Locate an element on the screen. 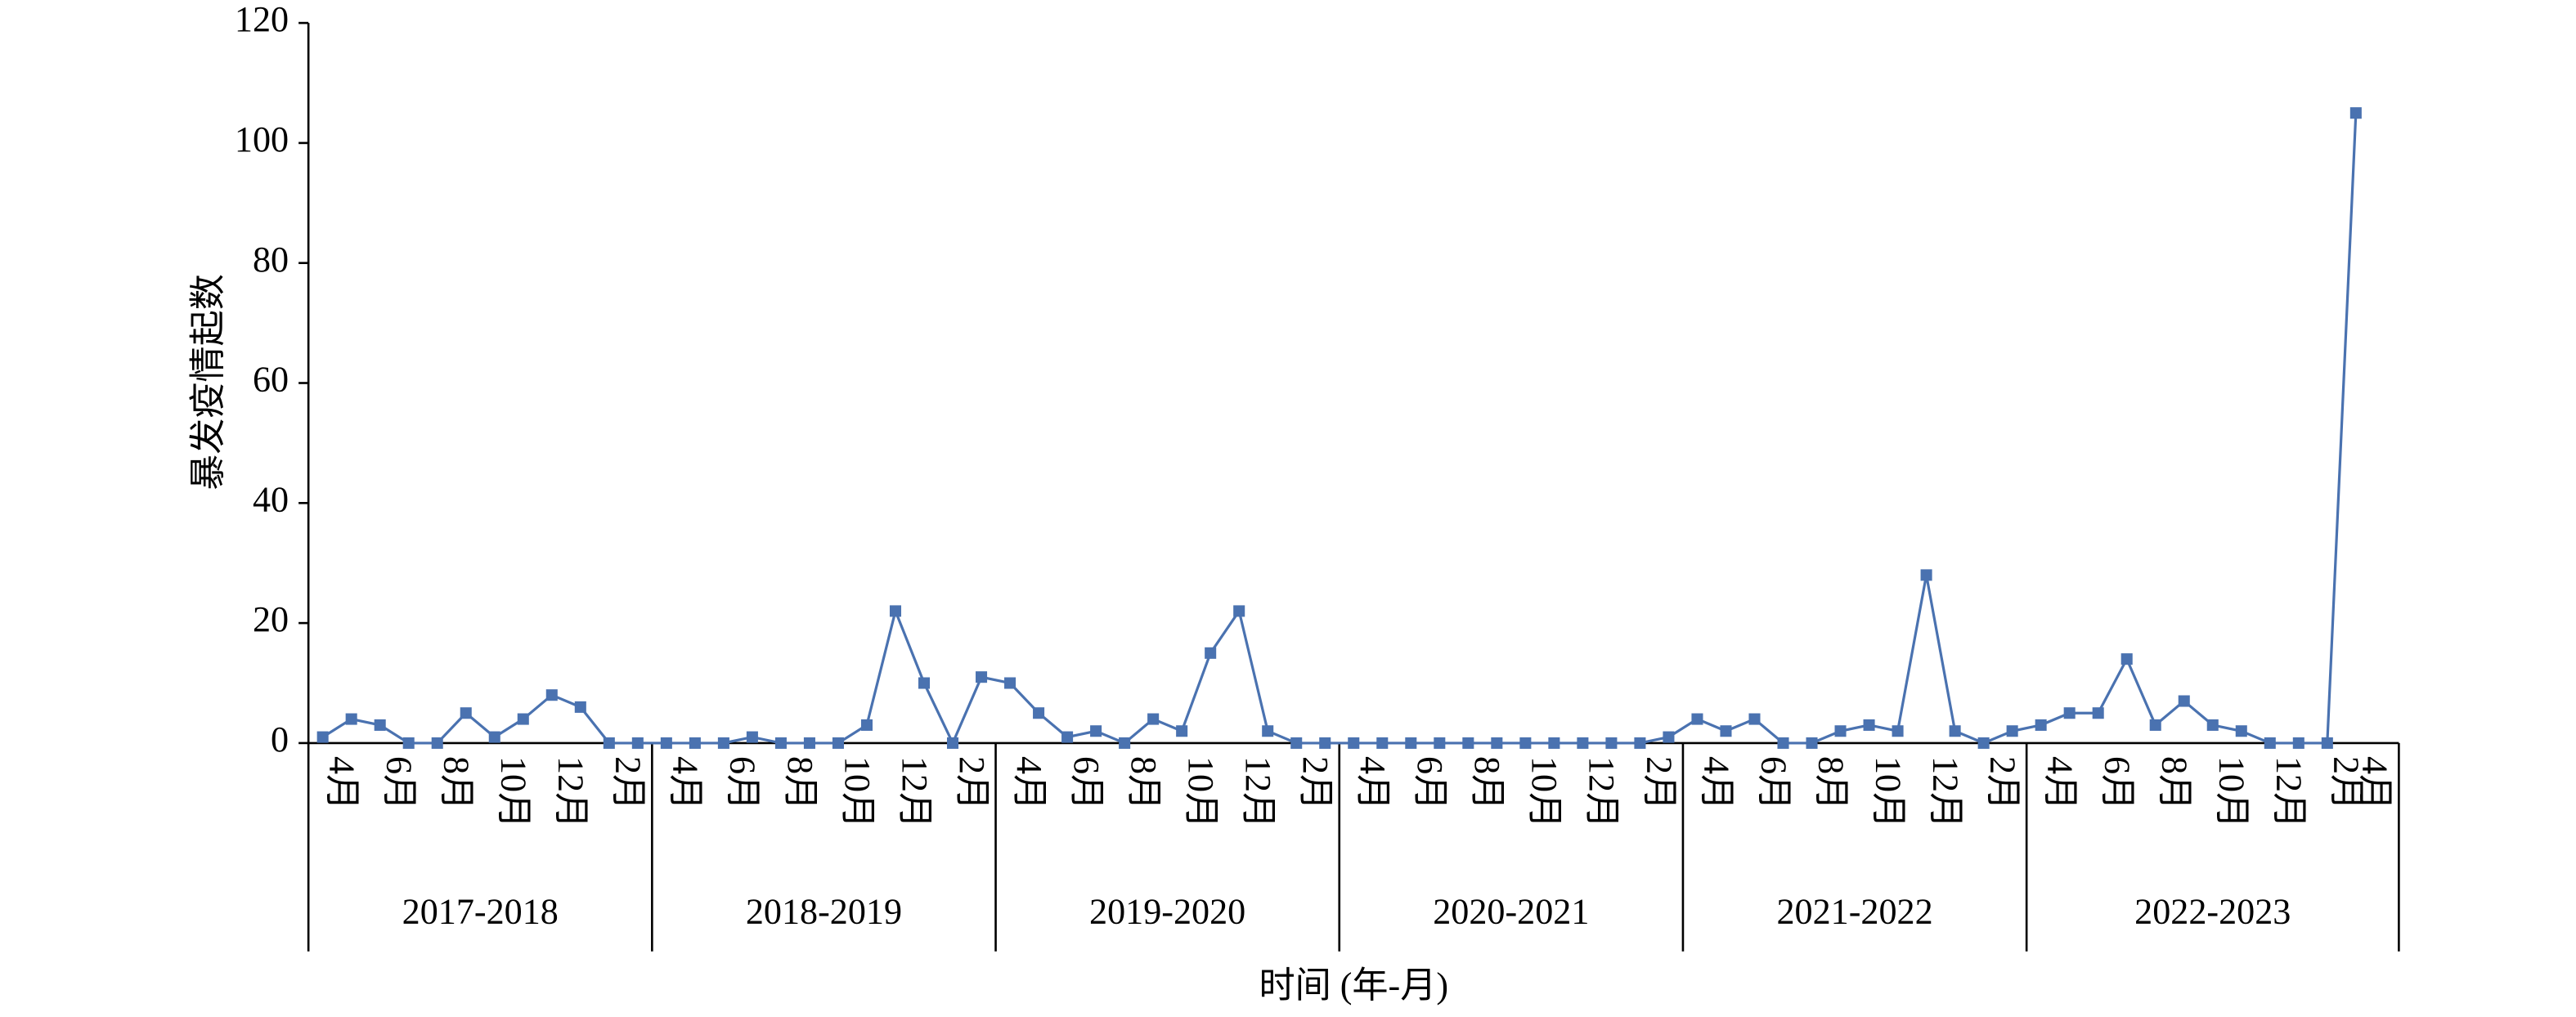 This screenshot has width=2576, height=1017. y-tick-label: 20 is located at coordinates (271, 619).